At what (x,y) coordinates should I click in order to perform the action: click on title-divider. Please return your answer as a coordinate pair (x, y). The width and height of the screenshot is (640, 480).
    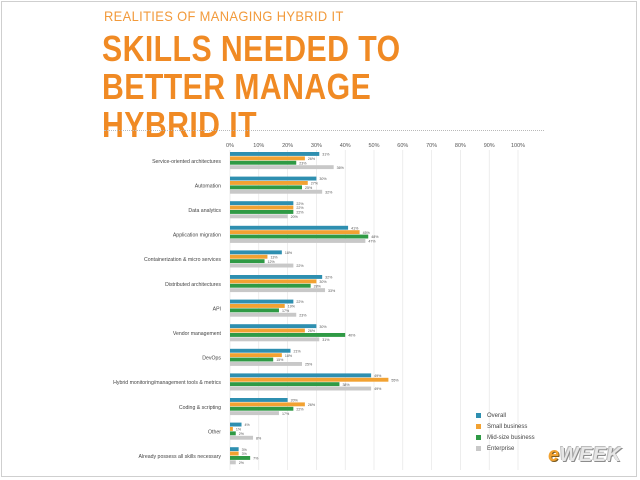
    Looking at the image, I should click on (324, 130).